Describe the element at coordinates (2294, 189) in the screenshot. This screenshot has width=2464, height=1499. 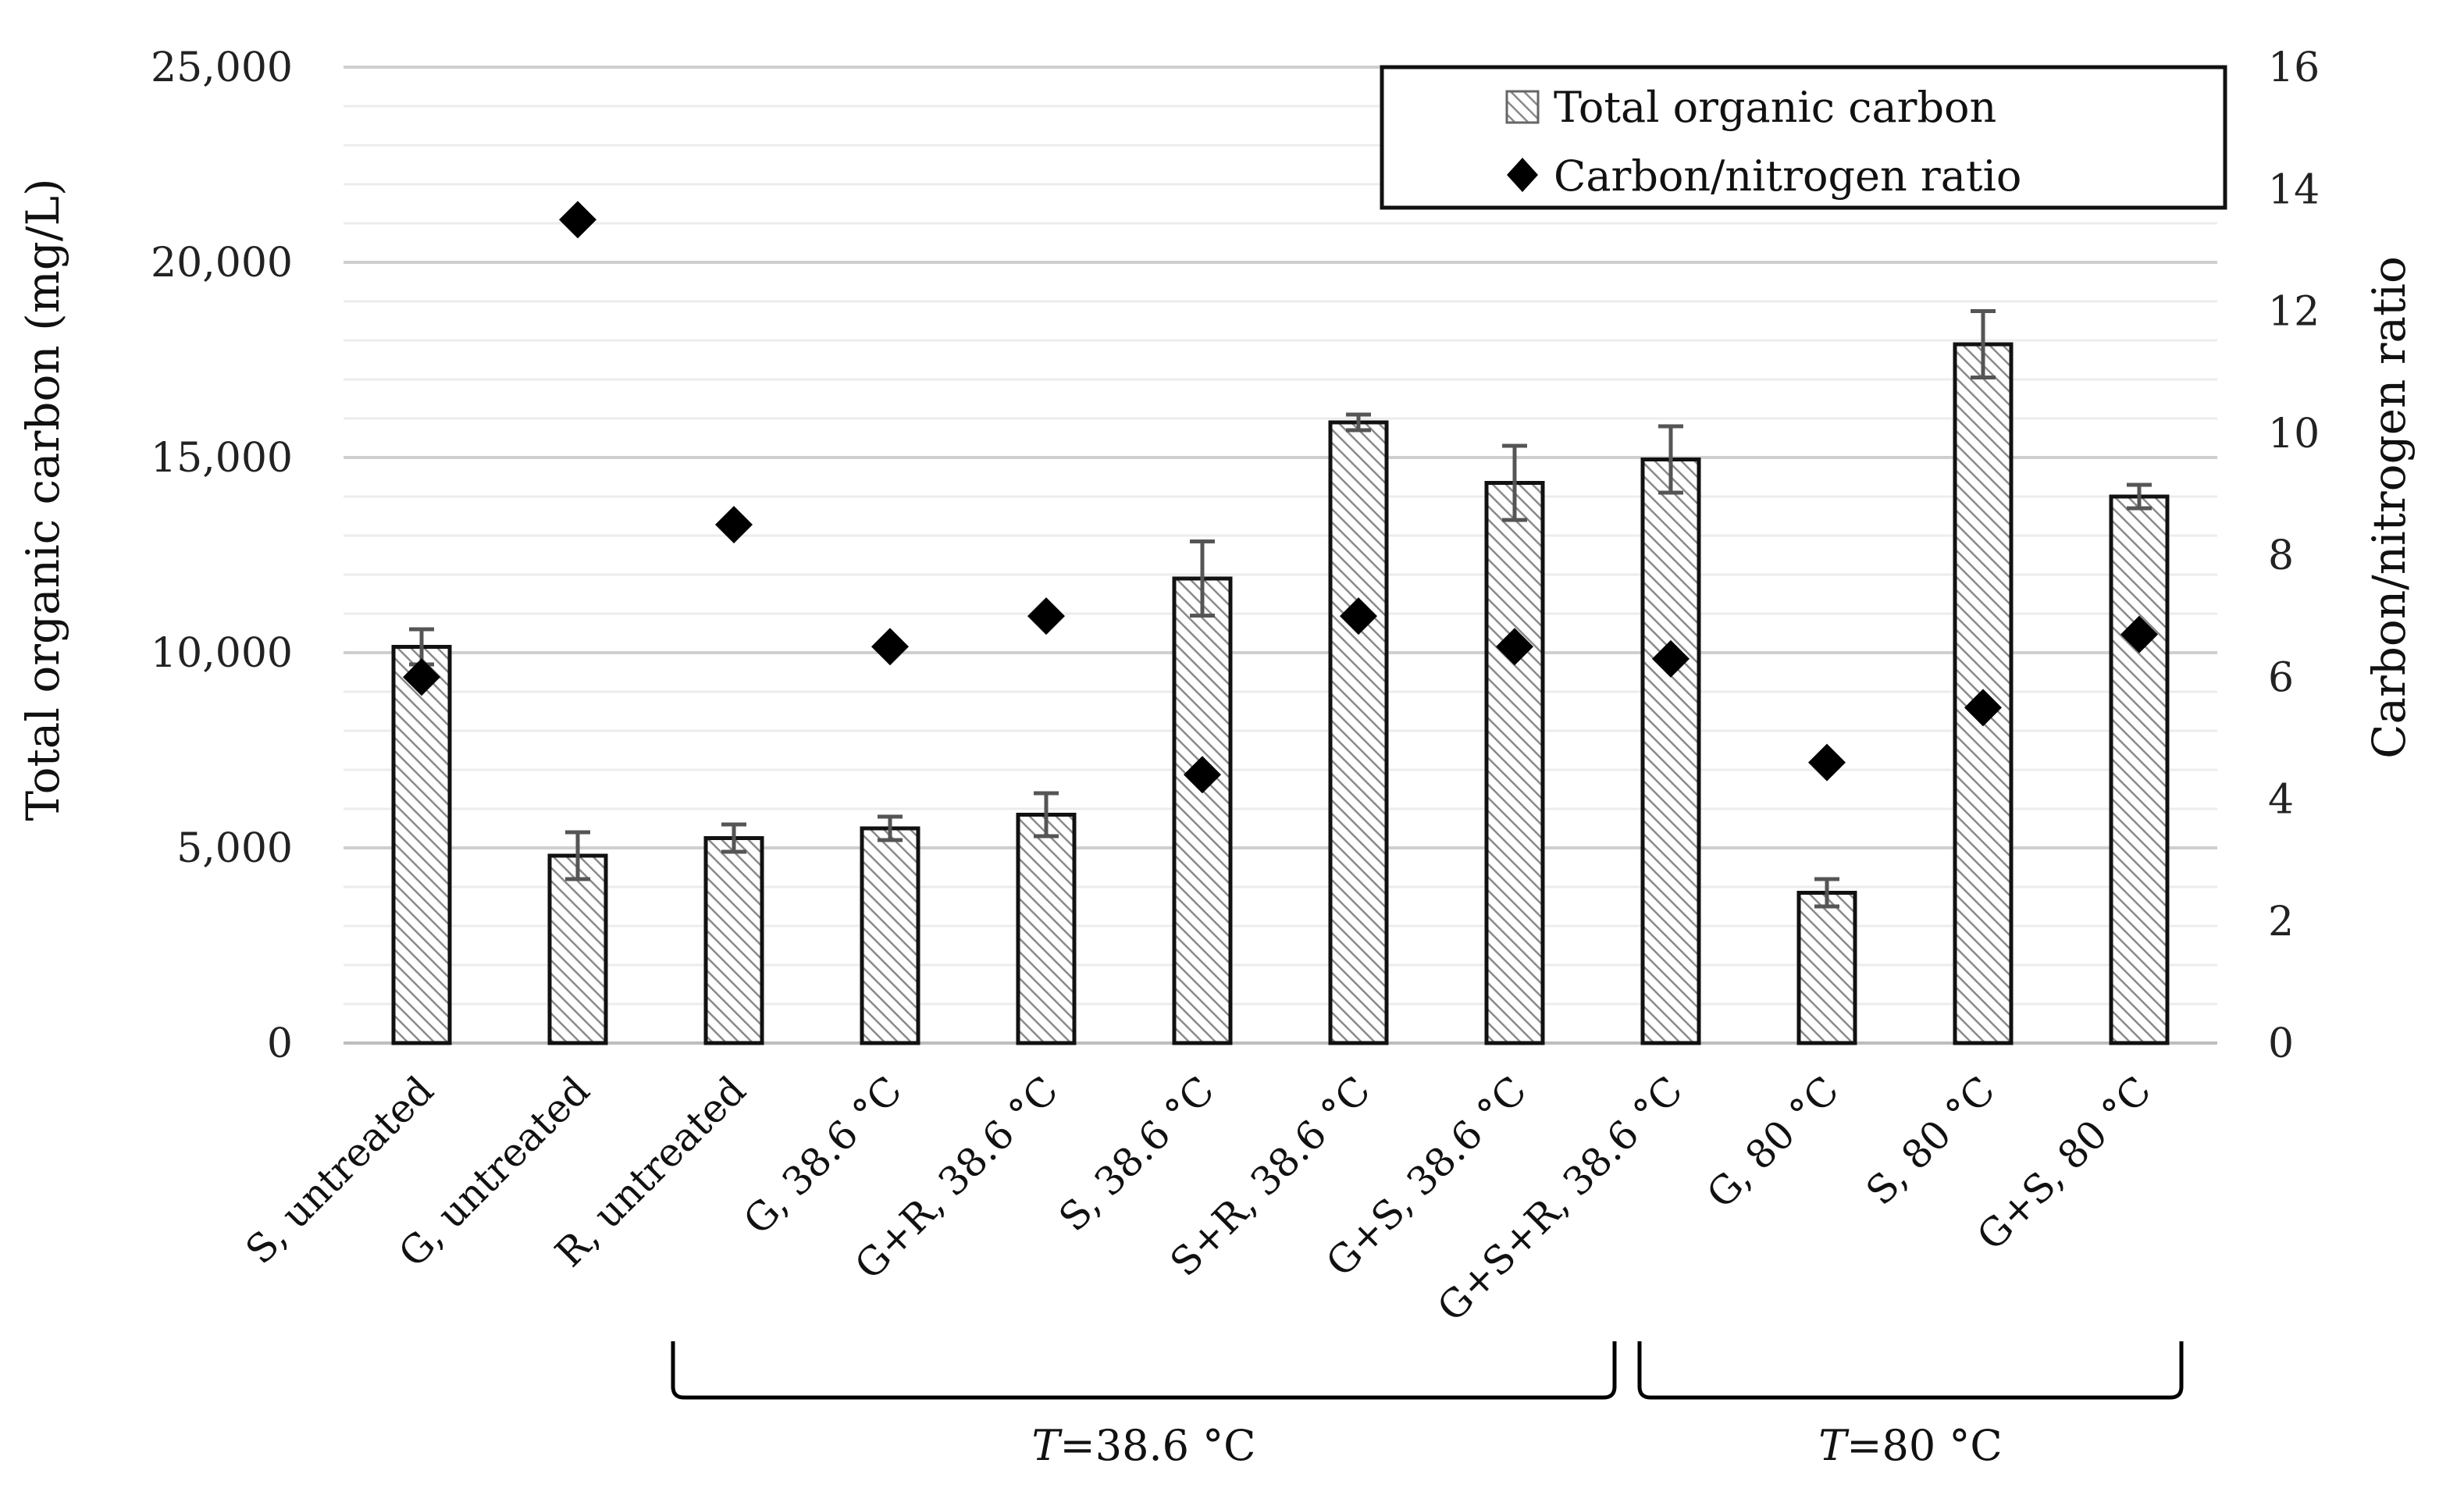
I see `y2-tick-label: 14` at that location.